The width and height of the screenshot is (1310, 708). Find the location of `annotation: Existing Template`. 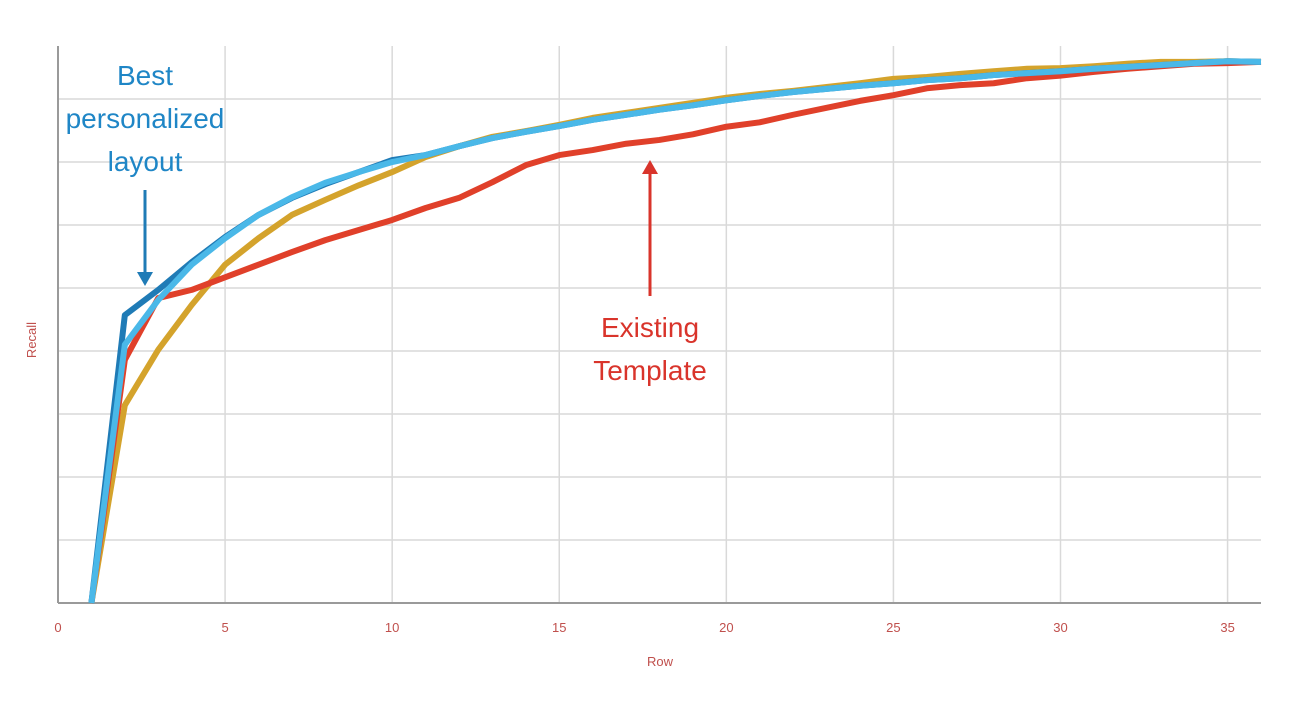

annotation: Existing Template is located at coordinates (650, 349).